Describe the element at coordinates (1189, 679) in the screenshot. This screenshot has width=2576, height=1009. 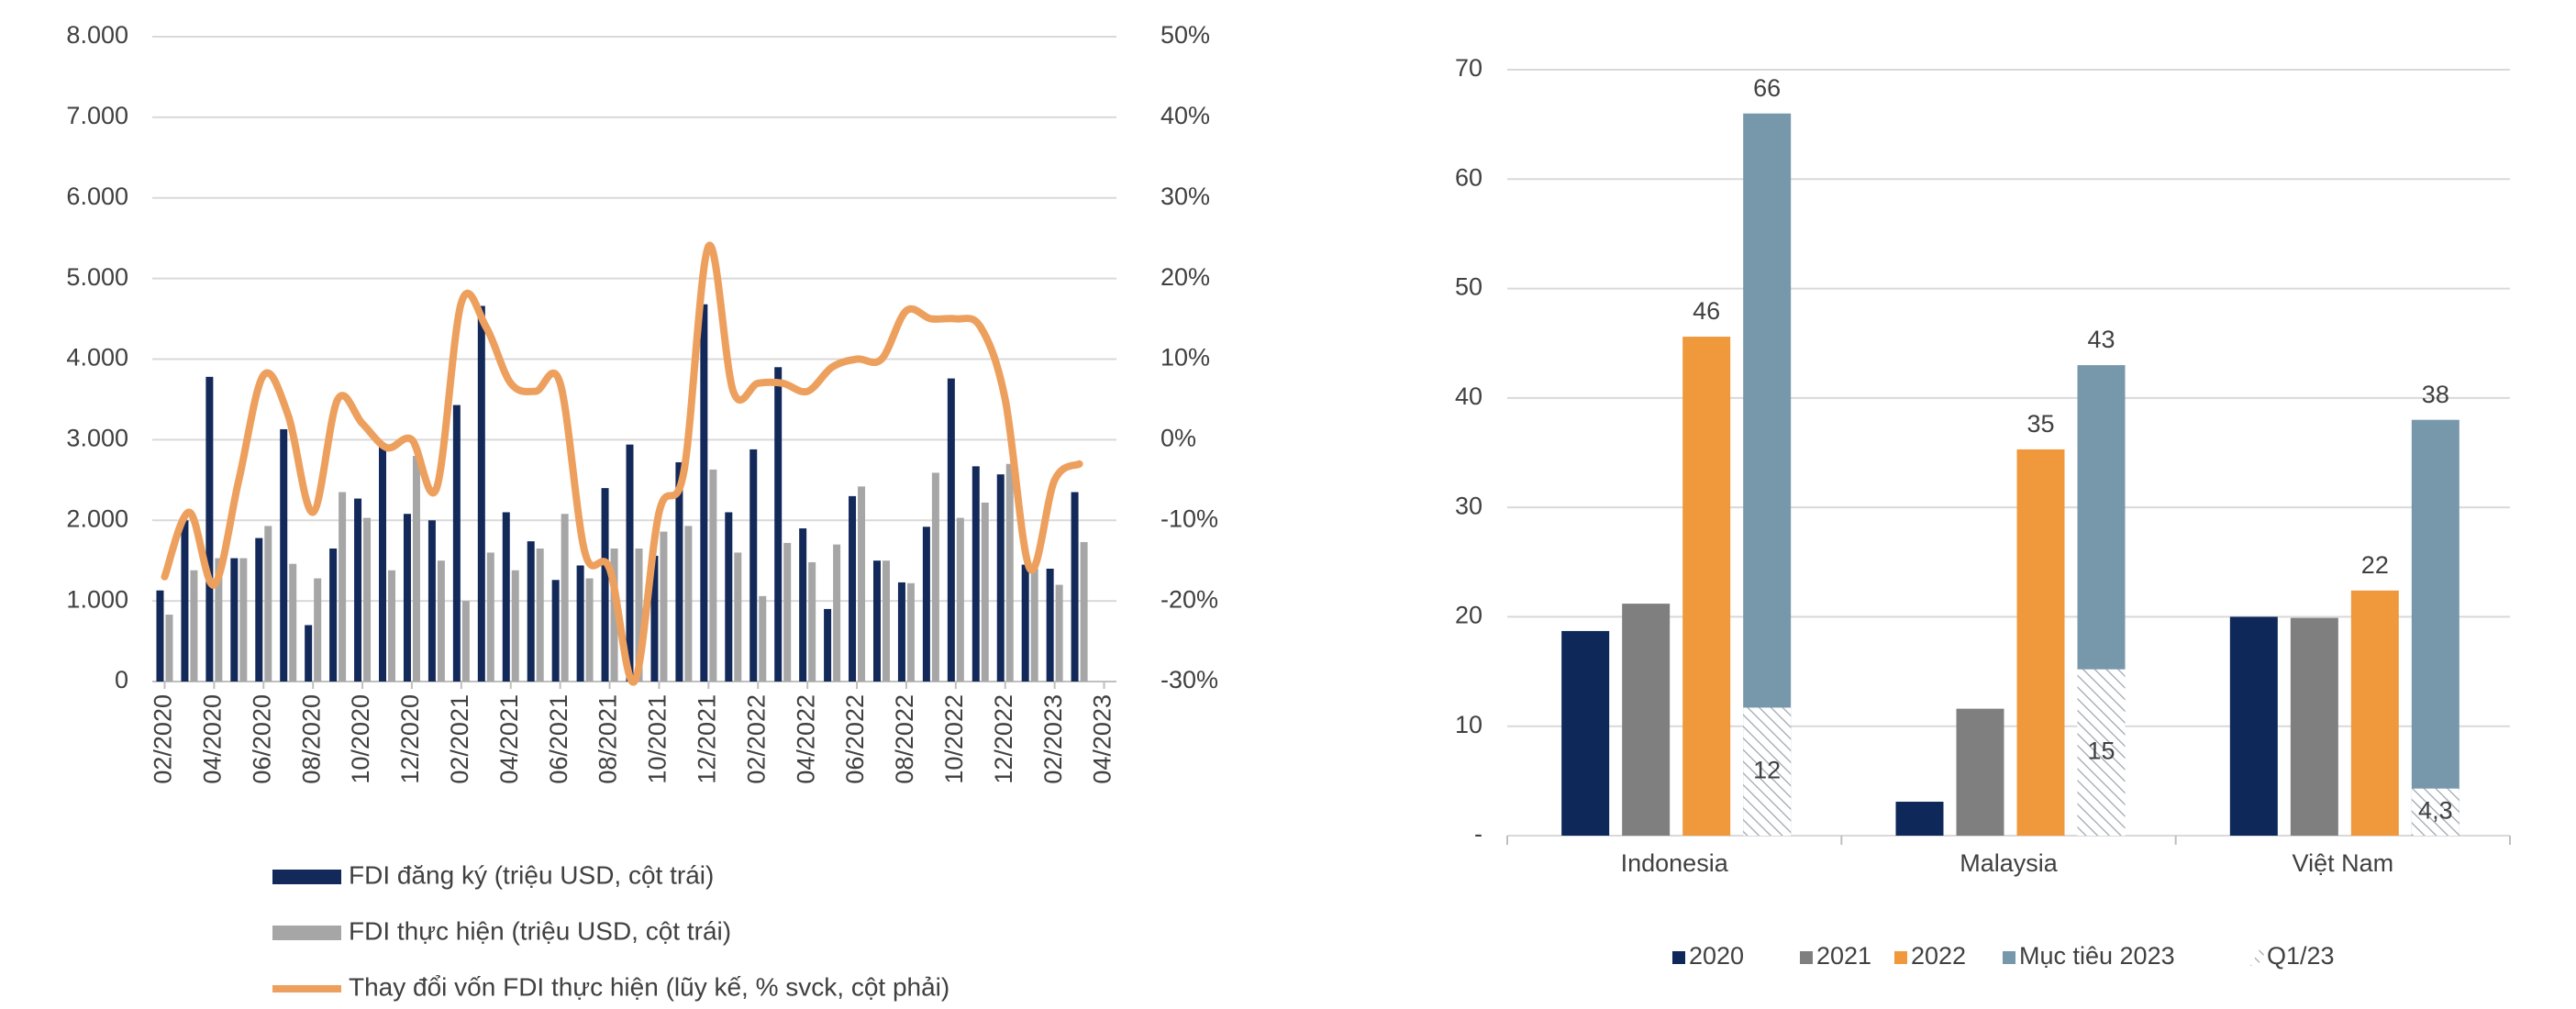
I see `y2-tick-label: -30%` at that location.